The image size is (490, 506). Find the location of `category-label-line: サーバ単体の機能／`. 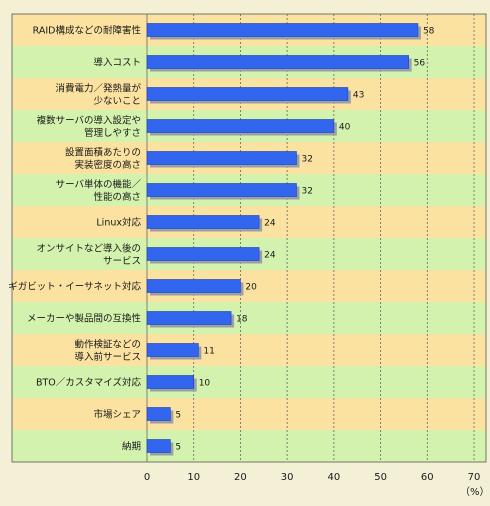

category-label-line: サーバ単体の機能／ is located at coordinates (99, 184).